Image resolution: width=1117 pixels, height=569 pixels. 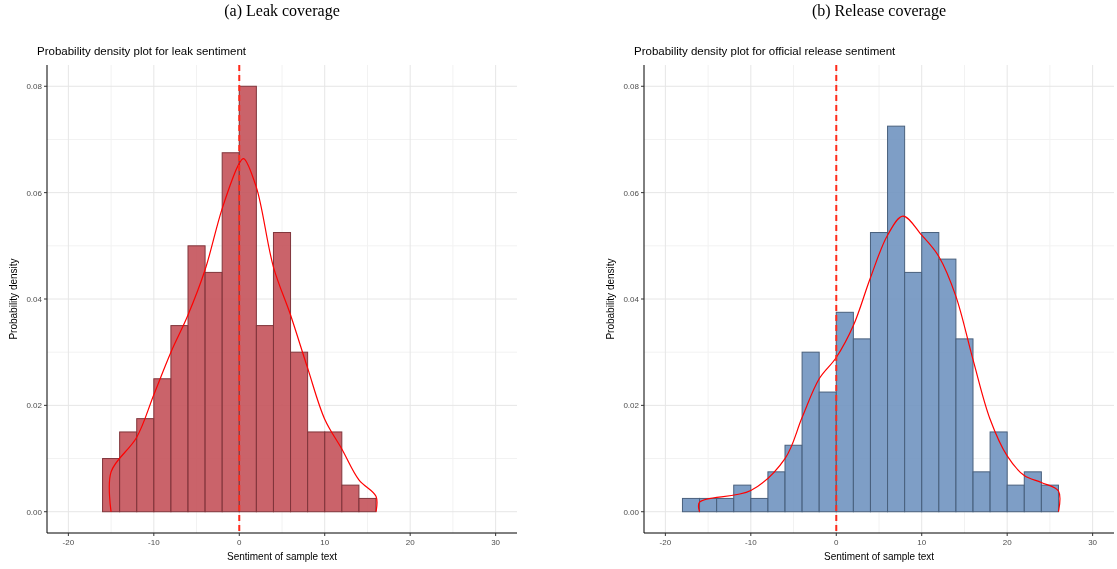 What do you see at coordinates (879, 11) in the screenshot?
I see `chart-title: (b) Release coverage` at bounding box center [879, 11].